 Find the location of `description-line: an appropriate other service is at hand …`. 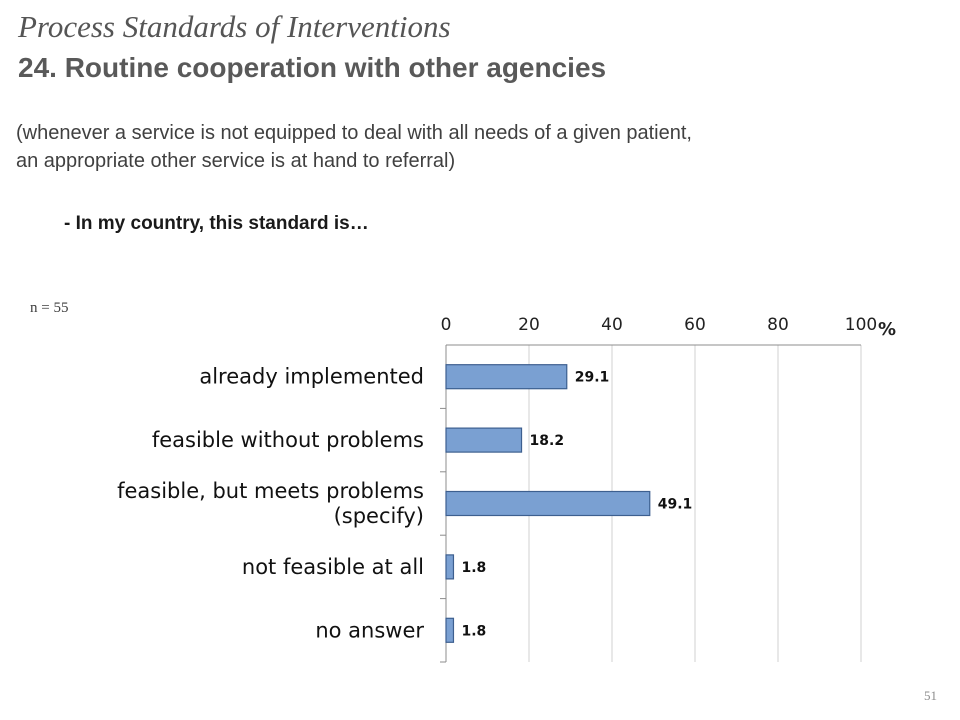

description-line: an appropriate other service is at hand … is located at coordinates (236, 161).